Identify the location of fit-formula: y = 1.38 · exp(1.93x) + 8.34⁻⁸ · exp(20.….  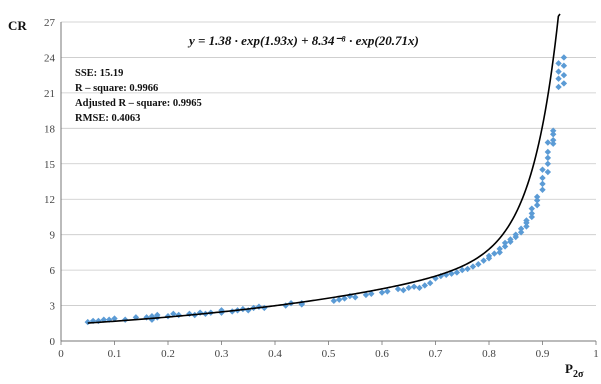
(303, 40).